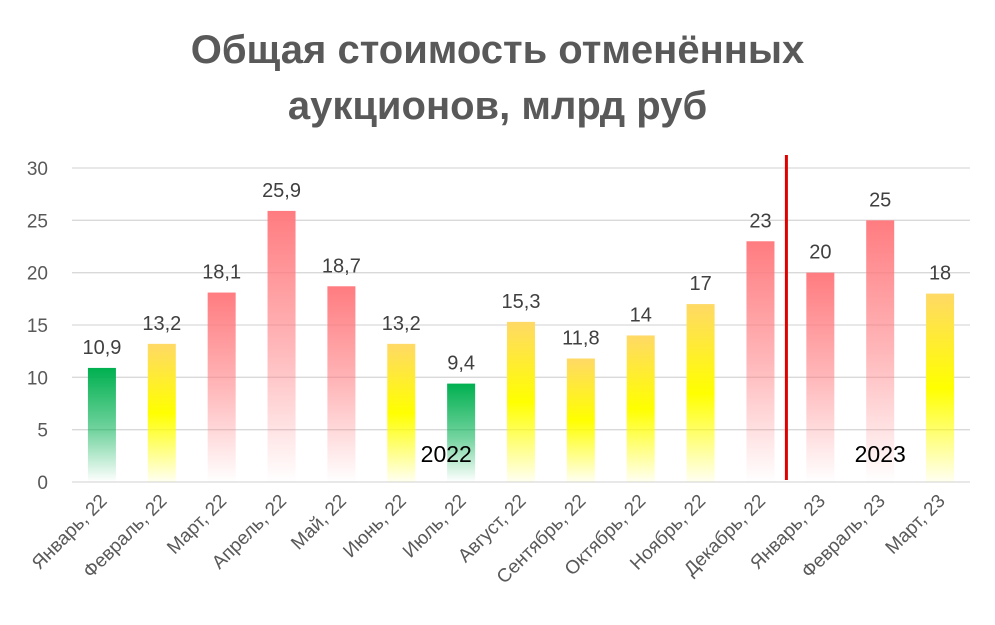 Image resolution: width=995 pixels, height=625 pixels. Describe the element at coordinates (221, 273) in the screenshot. I see `data-label: 18,1` at that location.